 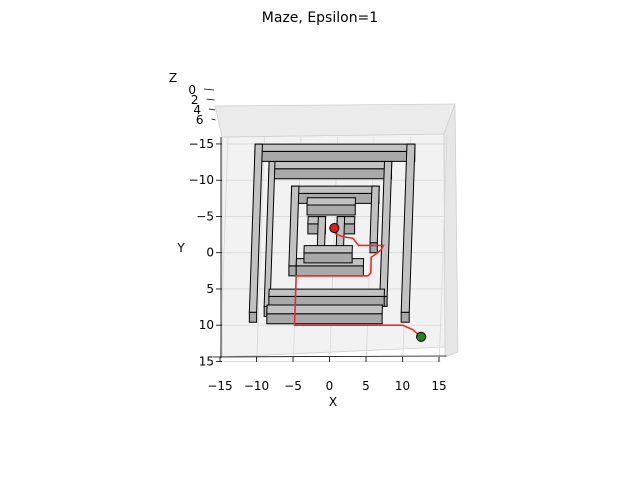 I want to click on y-tick-label: −15, so click(x=201, y=144).